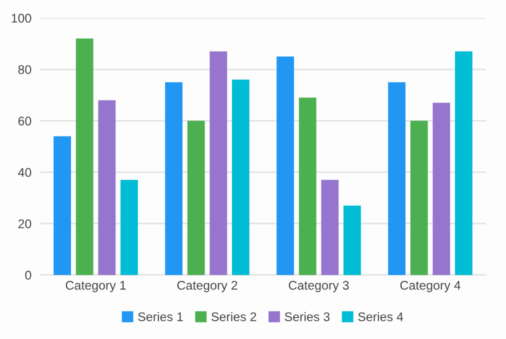 The width and height of the screenshot is (506, 339). I want to click on y-tick-label: 80, so click(25, 69).